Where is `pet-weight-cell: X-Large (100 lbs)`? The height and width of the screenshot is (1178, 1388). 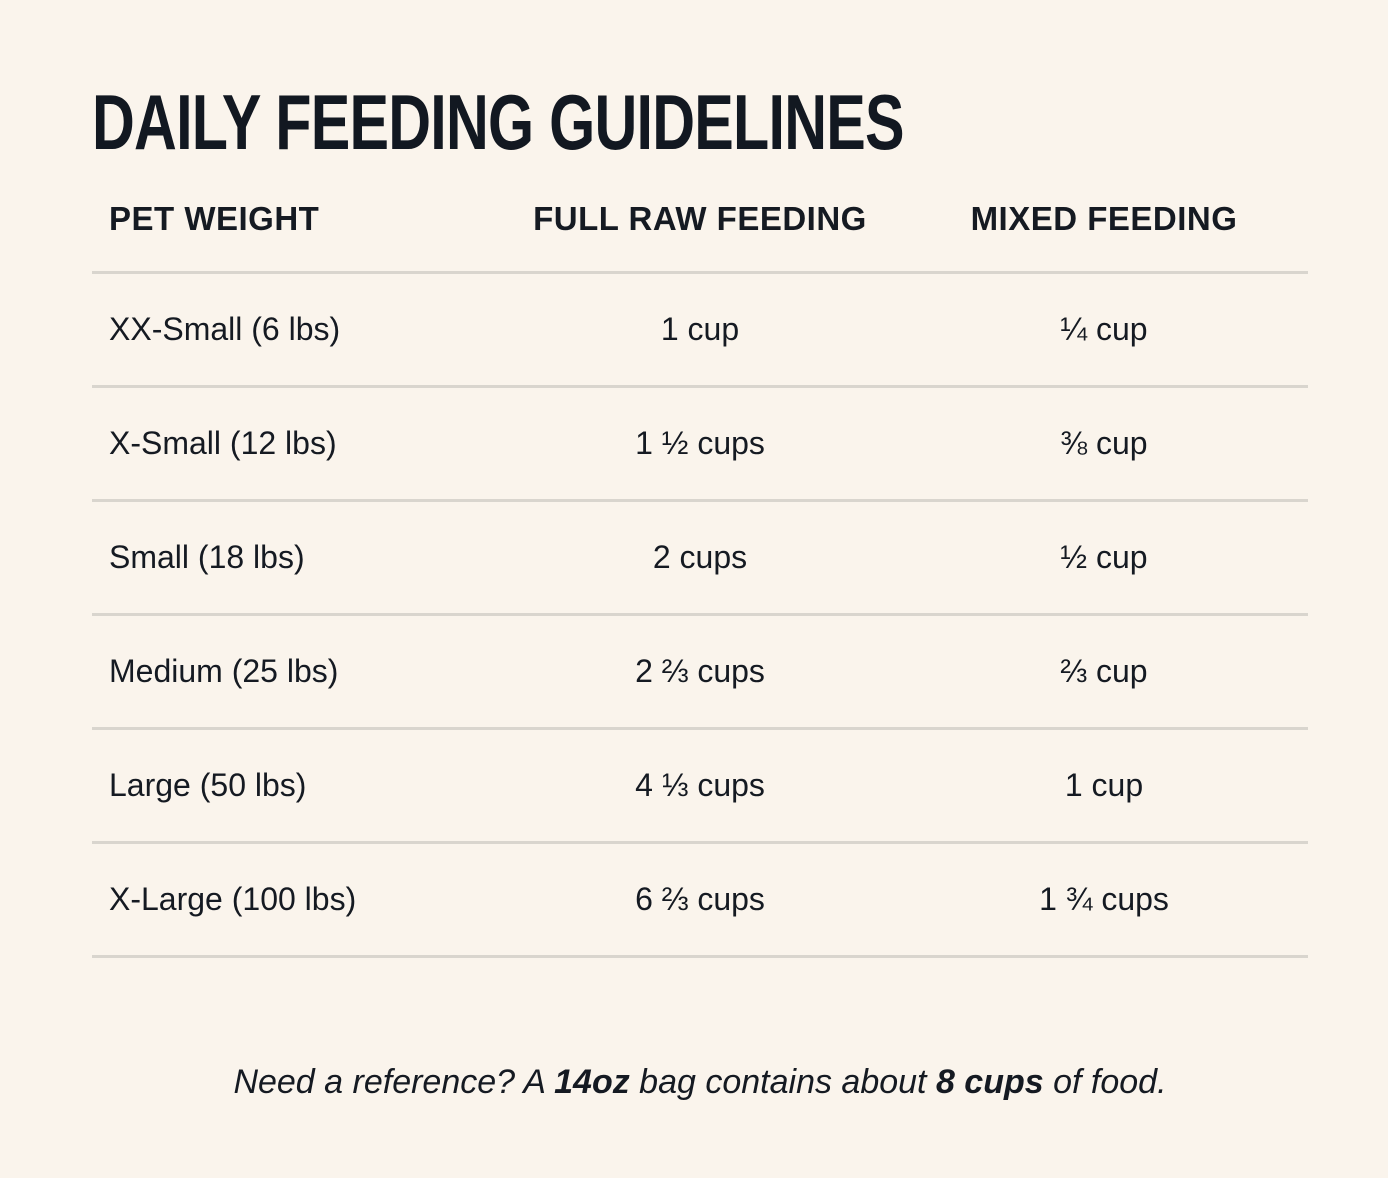
pet-weight-cell: X-Large (100 lbs) is located at coordinates (233, 899).